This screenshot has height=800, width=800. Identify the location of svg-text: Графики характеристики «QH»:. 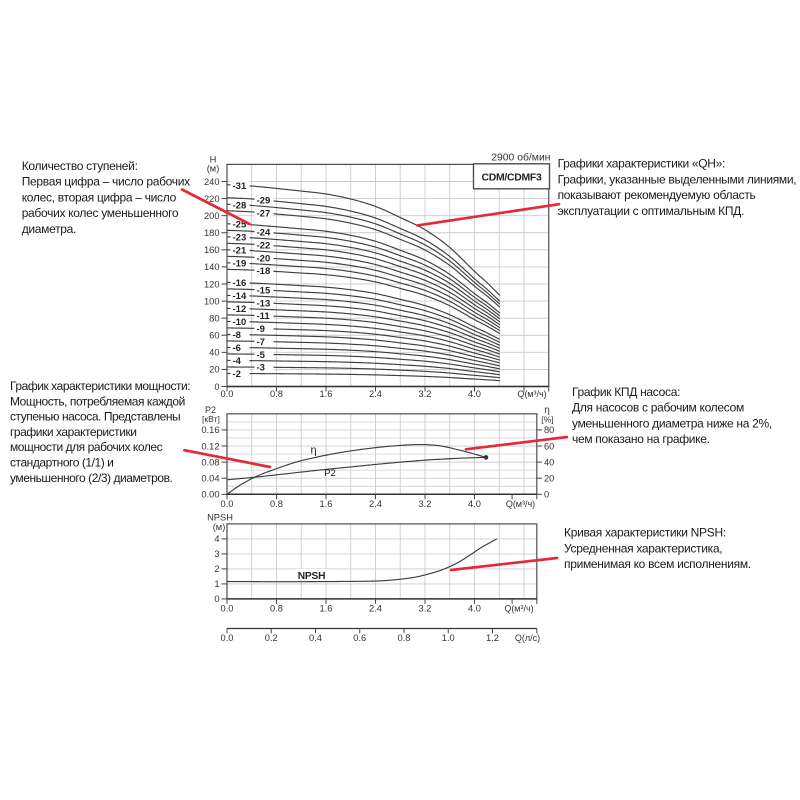
(642, 164).